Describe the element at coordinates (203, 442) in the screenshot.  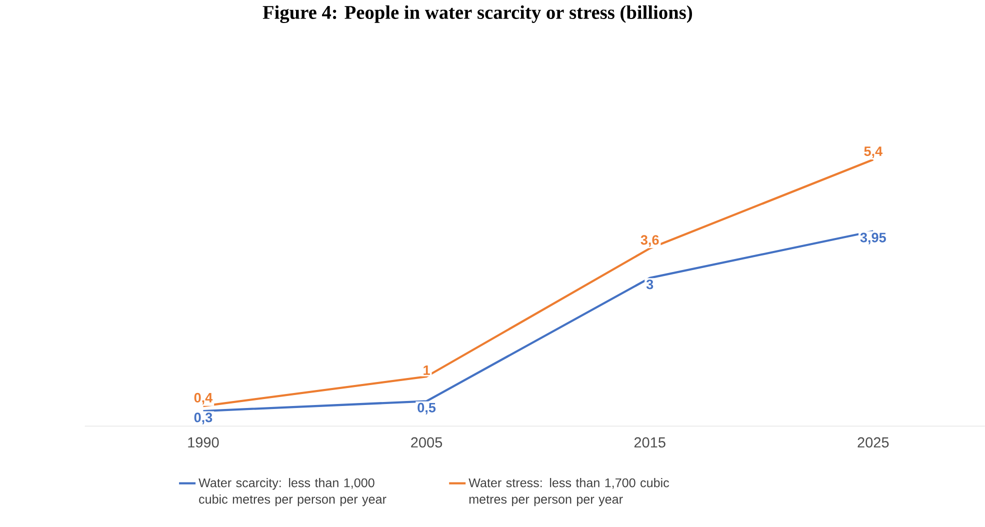
I see `x-tick-label: 1990` at that location.